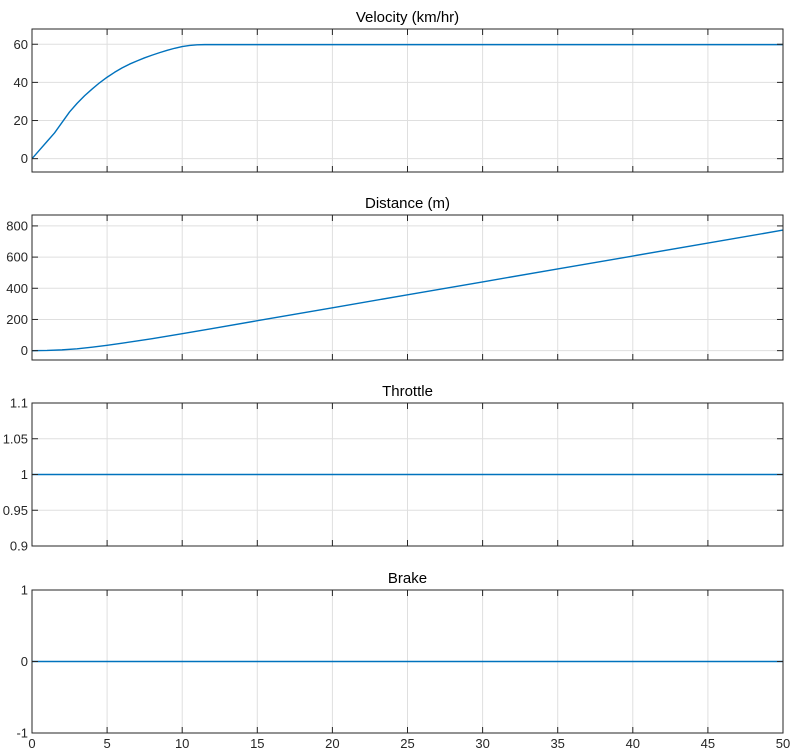  I want to click on chart-title: Throttle, so click(407, 391).